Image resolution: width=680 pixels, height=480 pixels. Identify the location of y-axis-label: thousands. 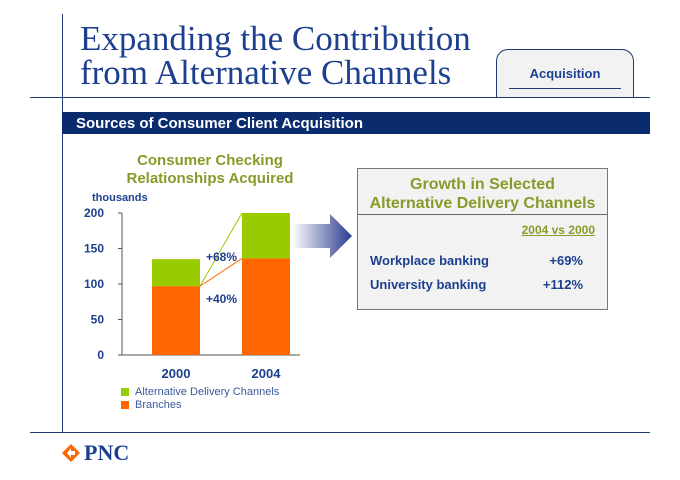
(120, 198).